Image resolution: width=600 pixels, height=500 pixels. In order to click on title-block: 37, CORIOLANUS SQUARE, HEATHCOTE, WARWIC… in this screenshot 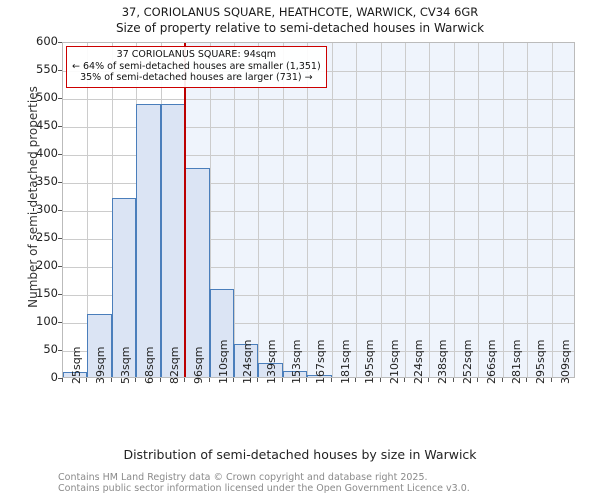, I will do `click(300, 20)`.